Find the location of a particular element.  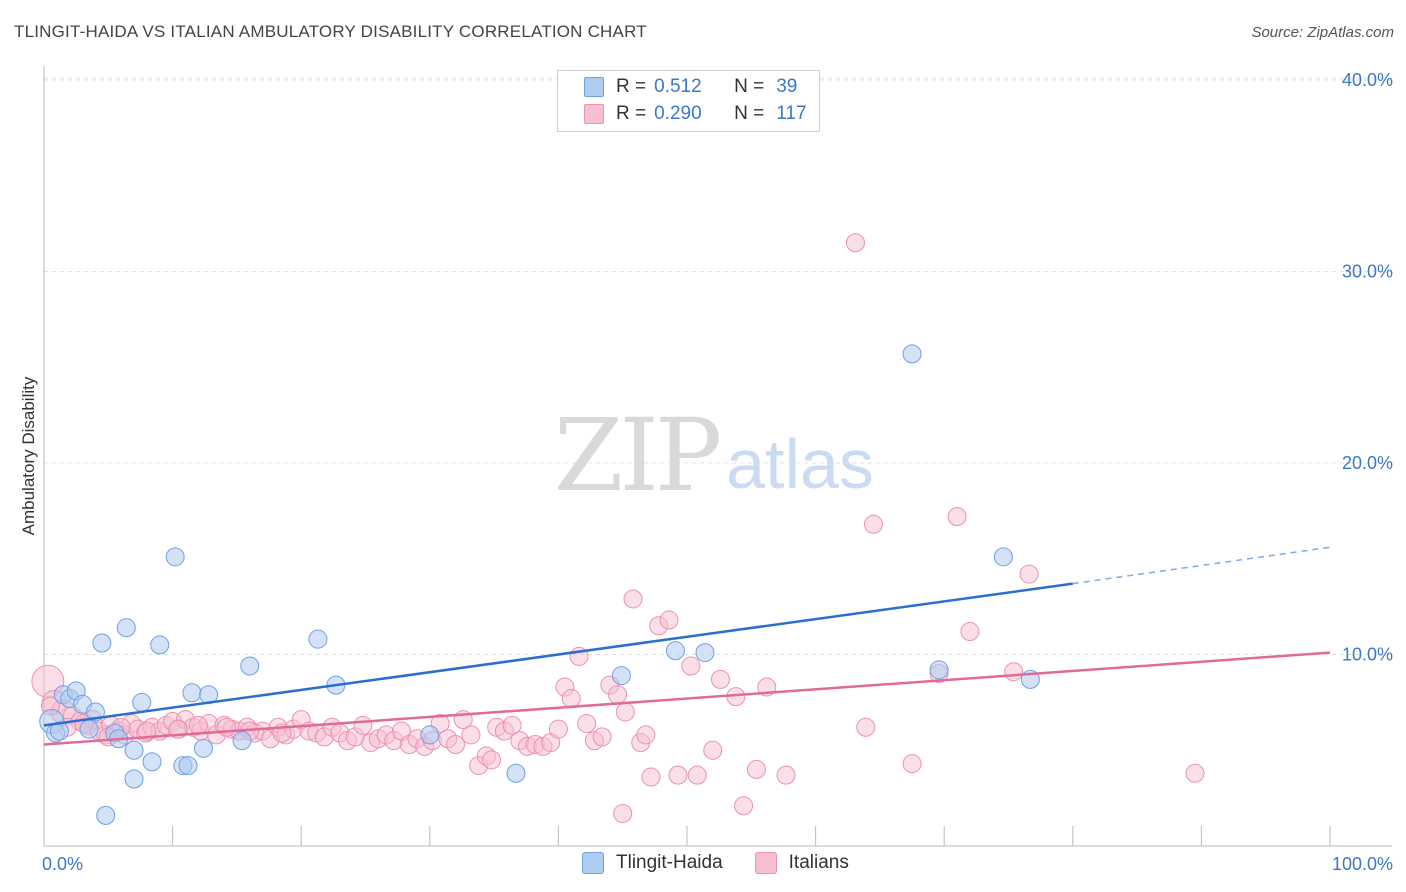

legend-item-tlingit-haida: Tlingit-Haida is located at coordinates (652, 863).